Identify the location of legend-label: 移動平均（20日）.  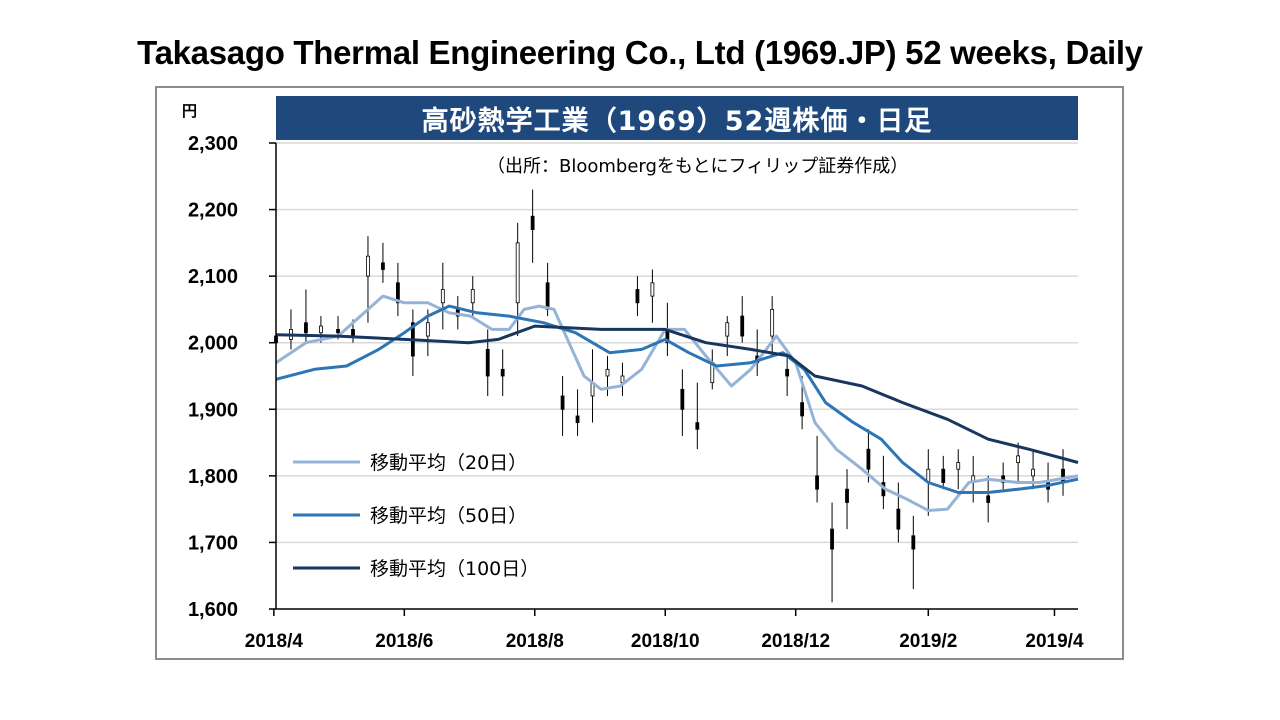
(448, 463).